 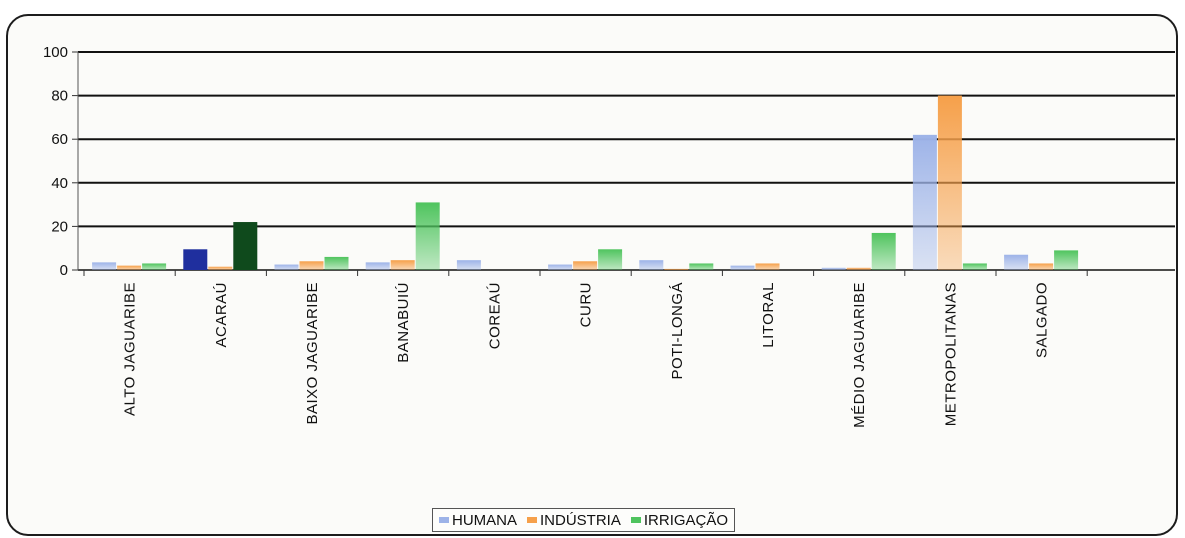 What do you see at coordinates (55, 52) in the screenshot?
I see `y-tick-label: 100` at bounding box center [55, 52].